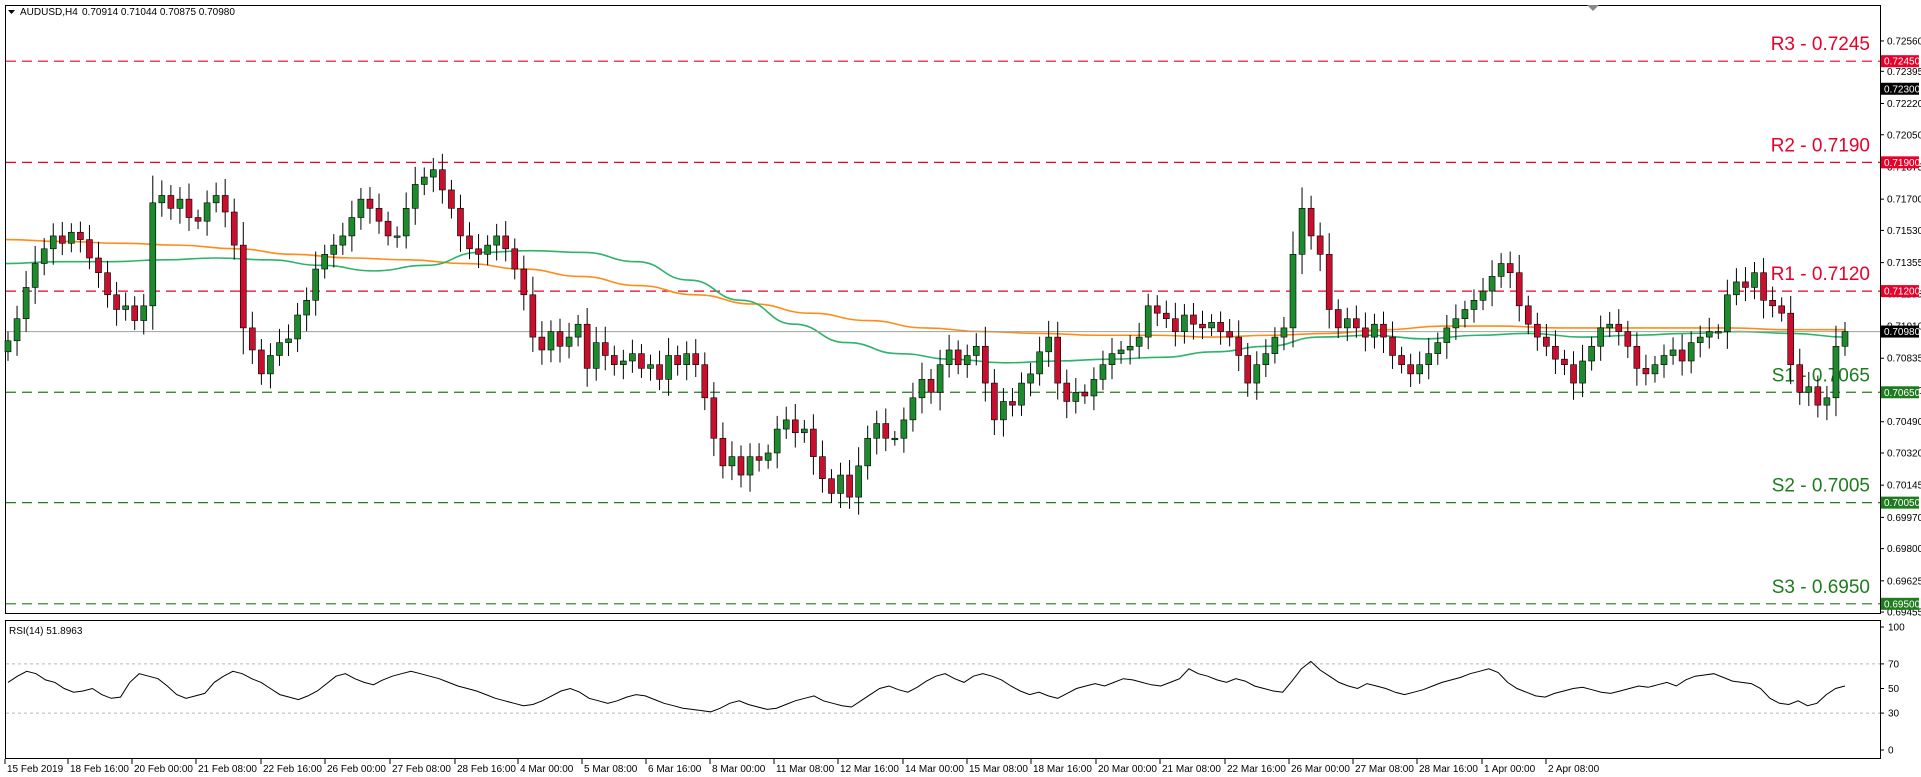  What do you see at coordinates (1904, 359) in the screenshot?
I see `price-tick-label: 0.70835` at bounding box center [1904, 359].